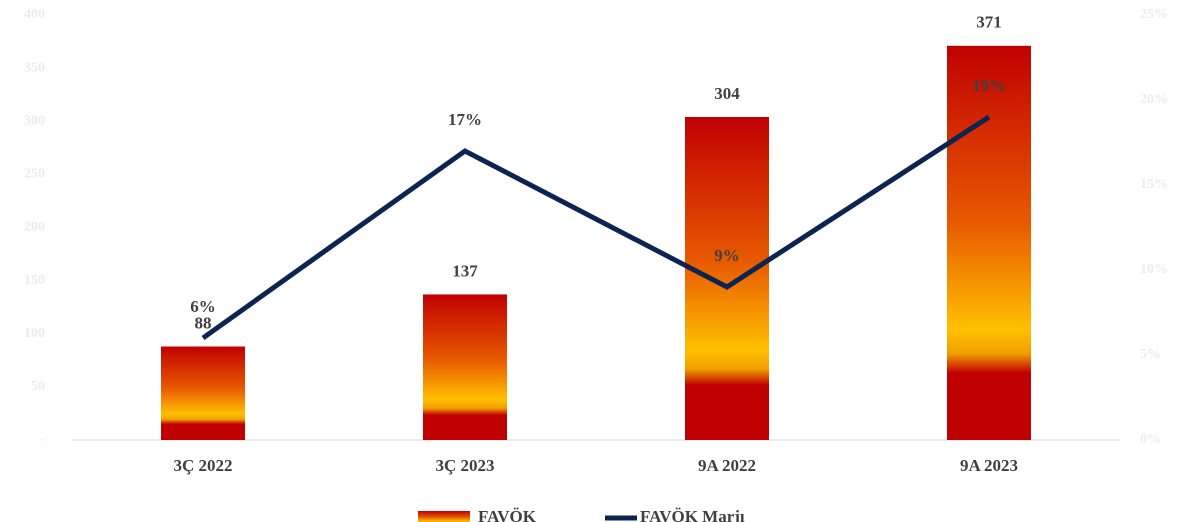  I want to click on y-tick-label: 150, so click(34, 280).